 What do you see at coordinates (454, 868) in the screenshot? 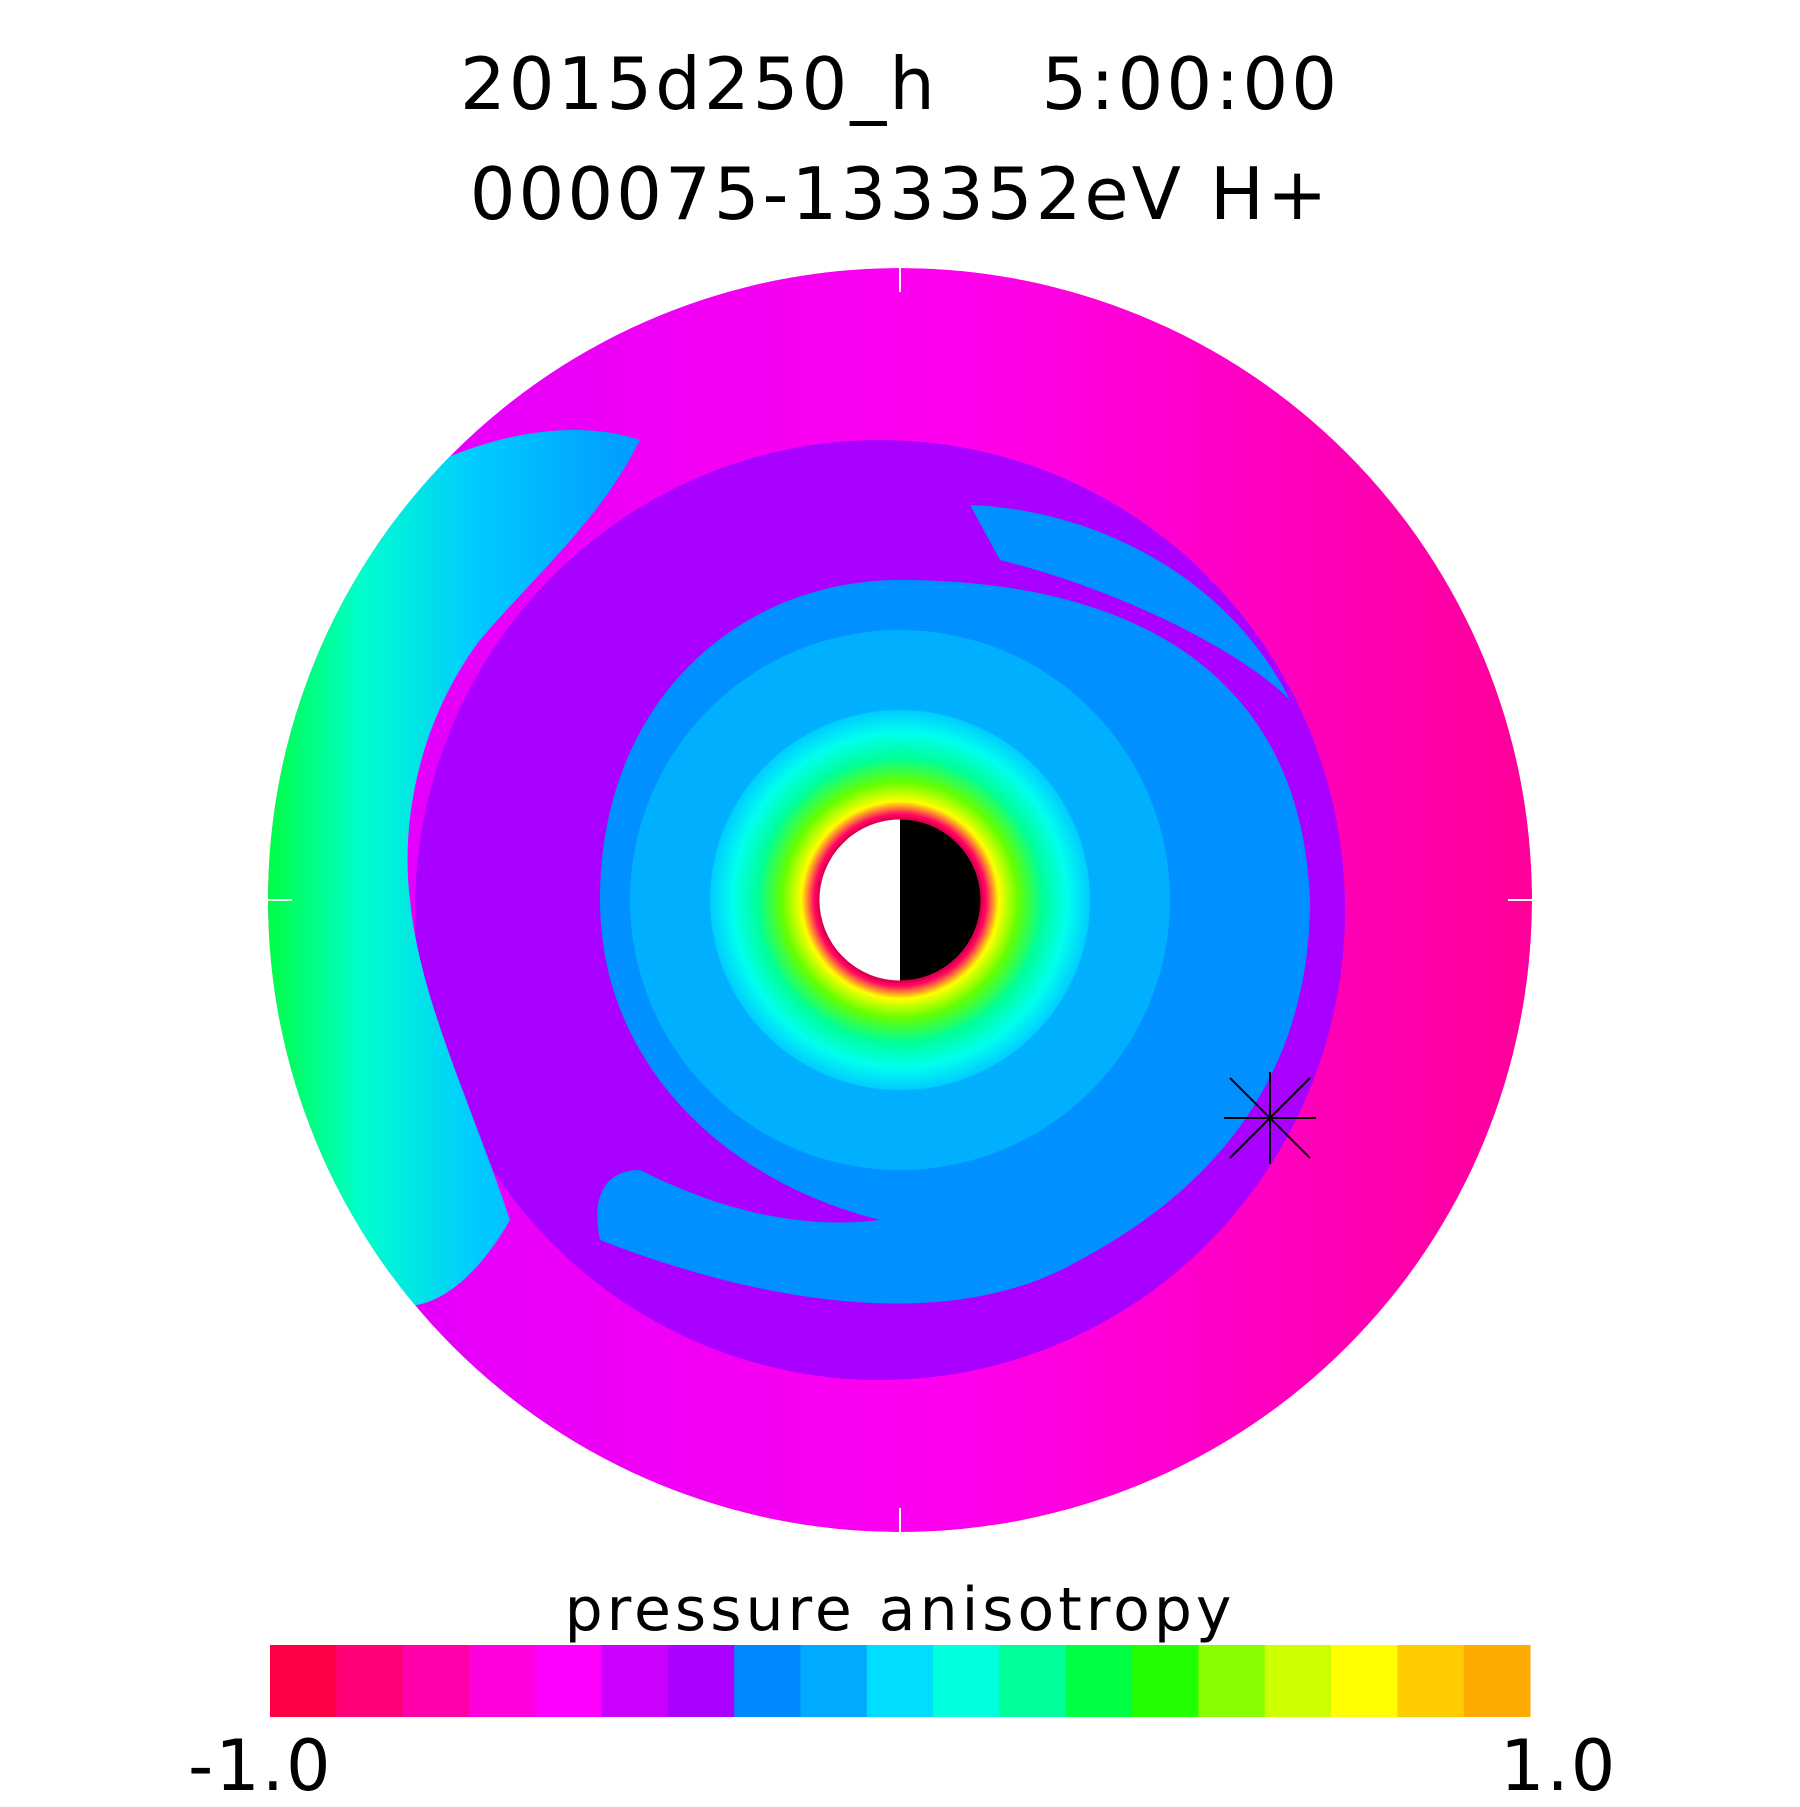
I see `dusk-band` at bounding box center [454, 868].